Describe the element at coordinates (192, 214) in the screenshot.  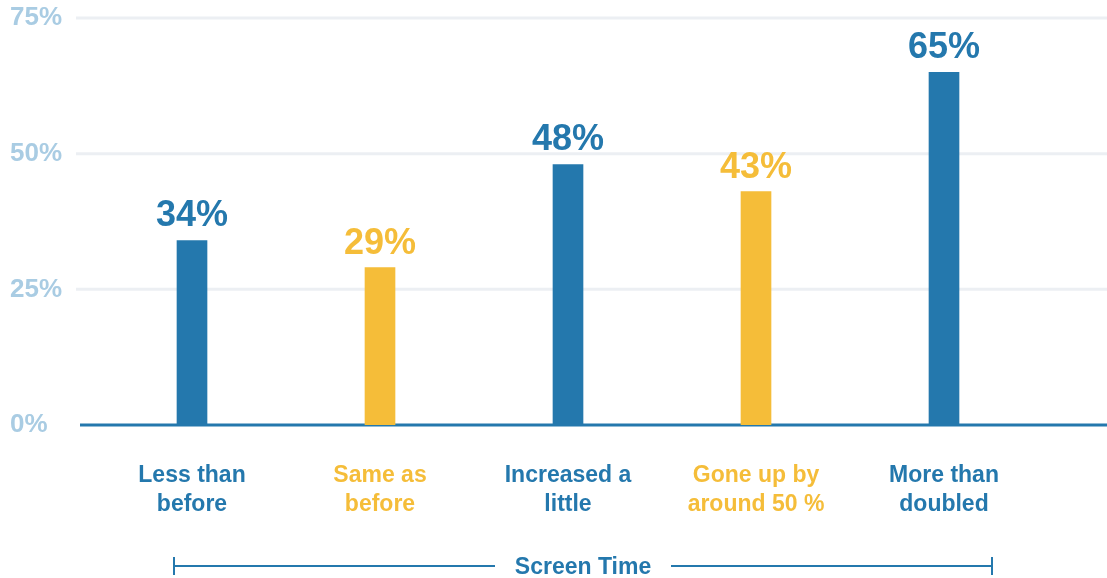
I see `data-label: 34%` at that location.